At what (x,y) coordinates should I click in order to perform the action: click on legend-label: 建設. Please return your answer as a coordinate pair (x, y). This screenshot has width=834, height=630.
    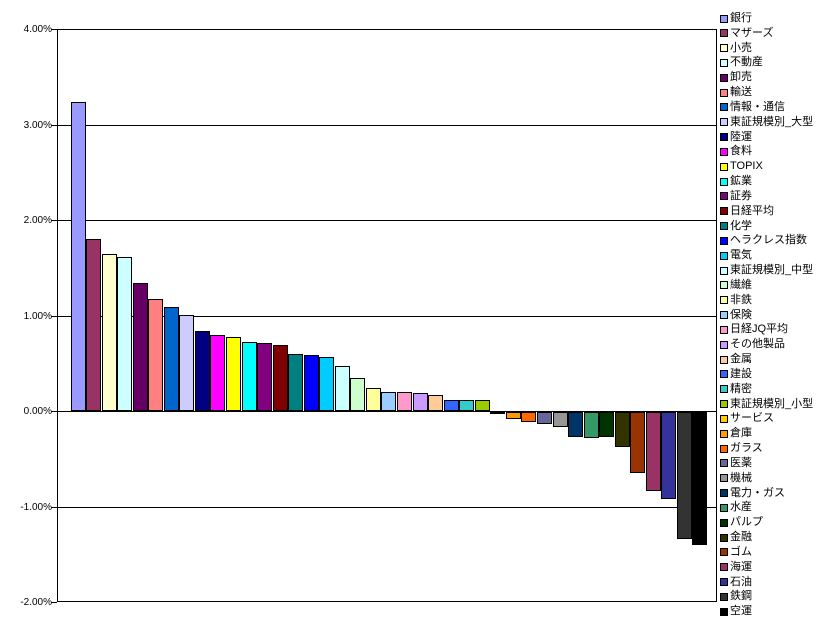
    Looking at the image, I should click on (741, 373).